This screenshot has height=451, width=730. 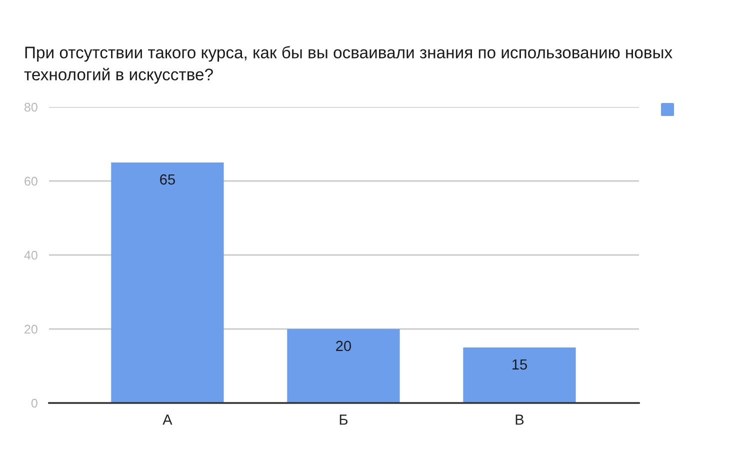 I want to click on x-tick-label: А, so click(x=167, y=419).